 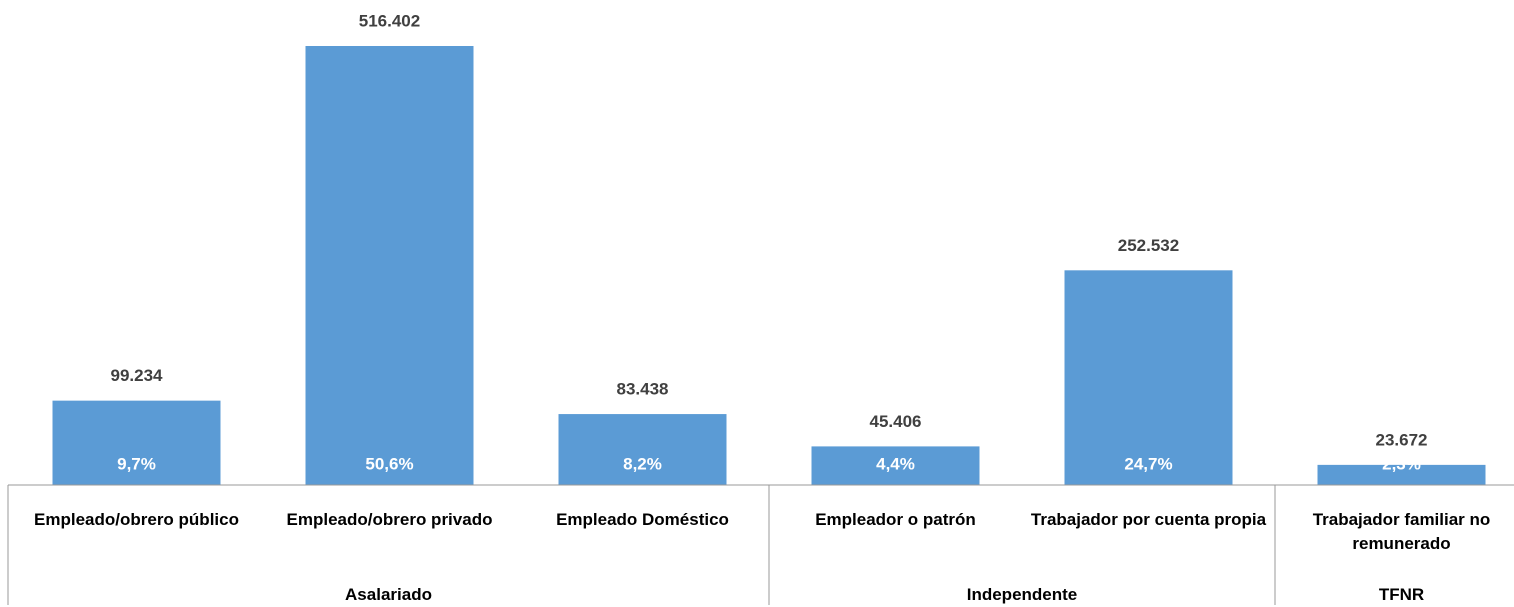 What do you see at coordinates (1402, 439) in the screenshot?
I see `value-label: 23.672` at bounding box center [1402, 439].